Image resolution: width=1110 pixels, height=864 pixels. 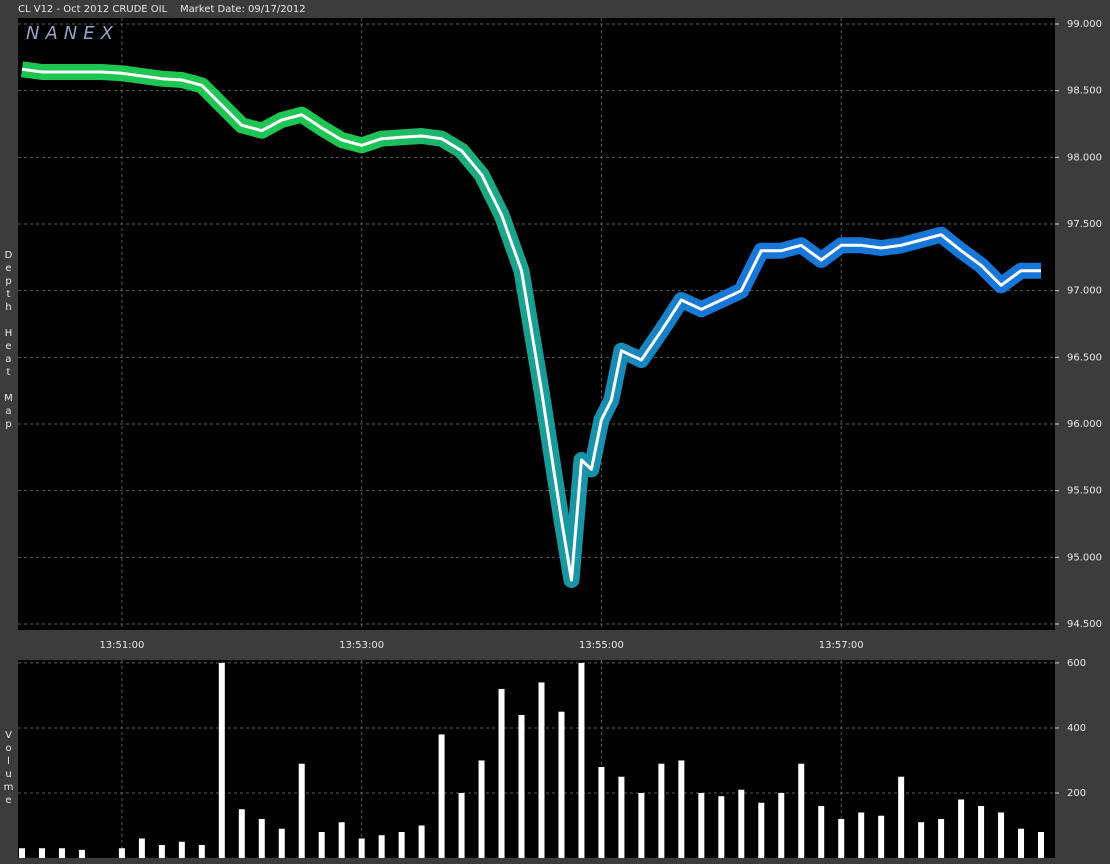 I want to click on x-tick-label: 13:51:00, so click(x=121, y=645).